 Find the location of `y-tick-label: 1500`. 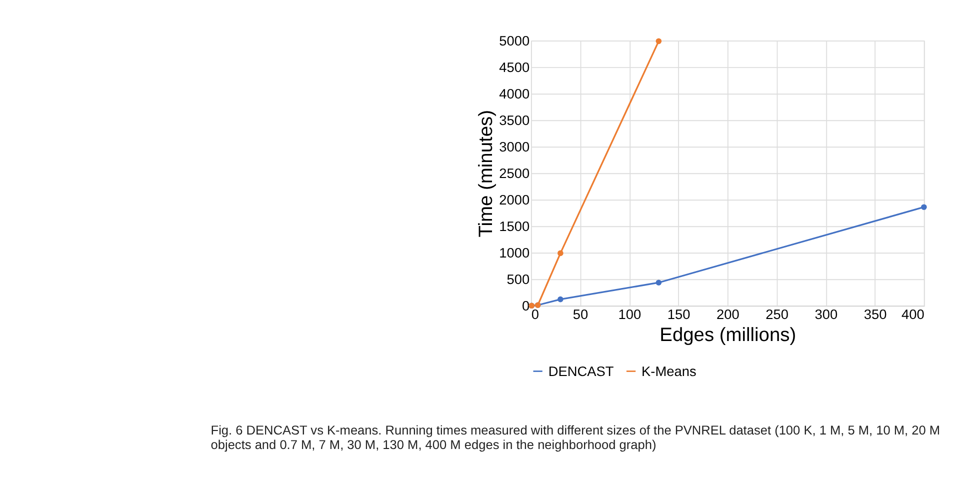

y-tick-label: 1500 is located at coordinates (514, 226).